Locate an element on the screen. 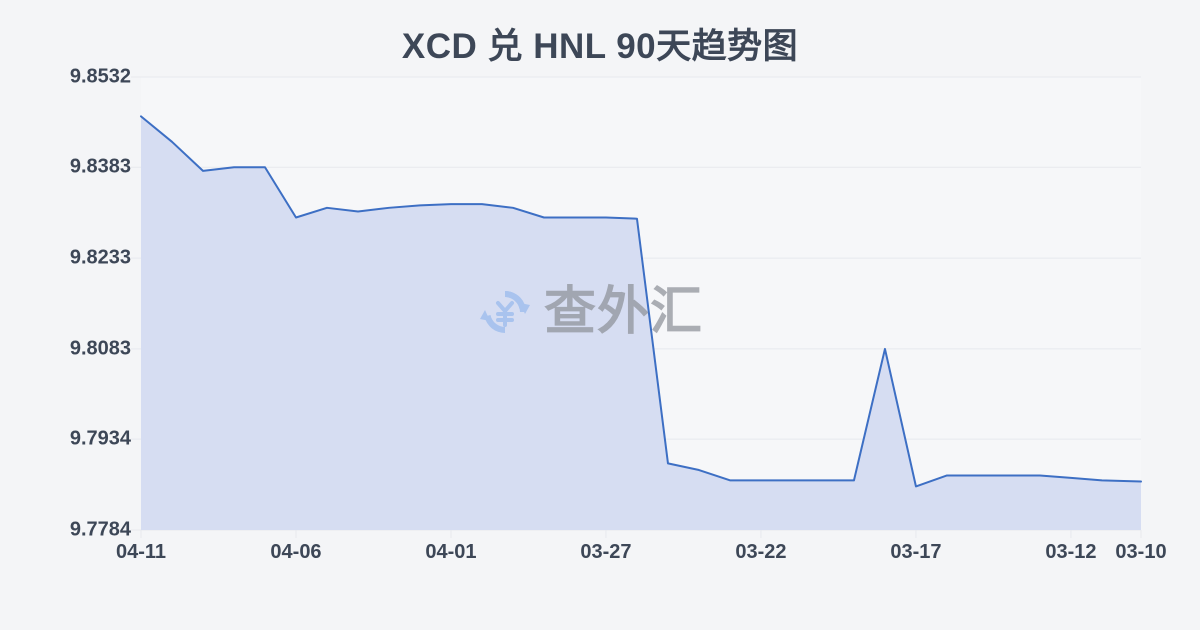 The image size is (1200, 630). y-tick-label: 9.8233 is located at coordinates (100, 257).